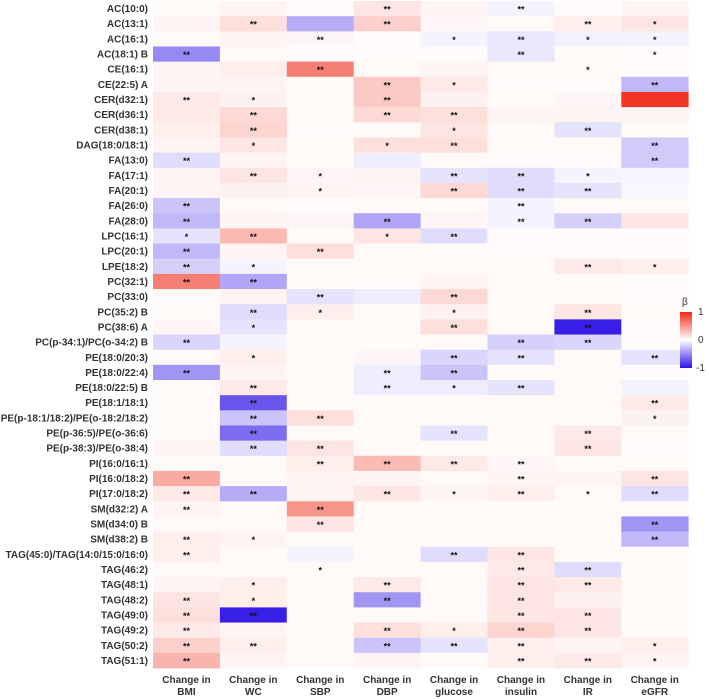  Describe the element at coordinates (74, 418) in the screenshot. I see `row-label: PE(p-18:1/18:2)/PE(o-18:2/18:2)` at that location.